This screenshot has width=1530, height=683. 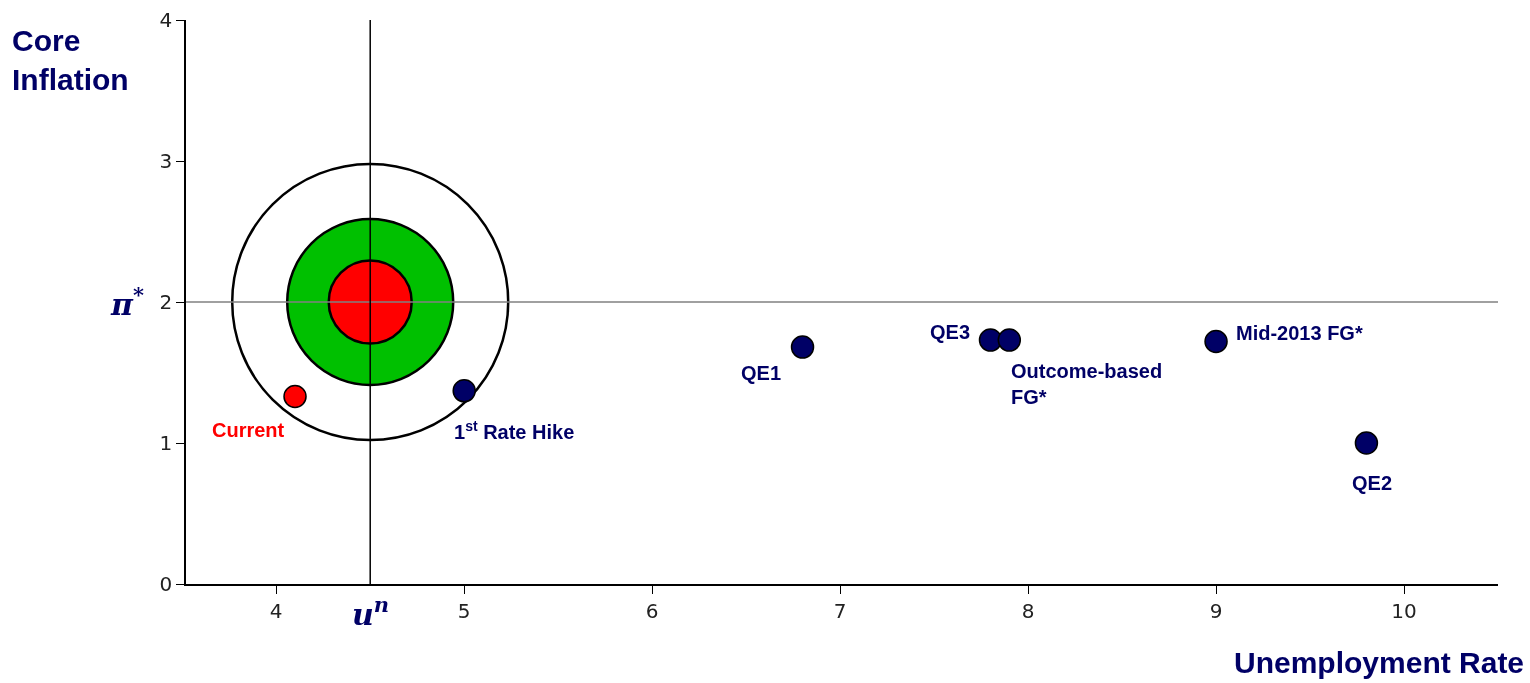 What do you see at coordinates (166, 443) in the screenshot?
I see `y-tick-label: 1` at bounding box center [166, 443].